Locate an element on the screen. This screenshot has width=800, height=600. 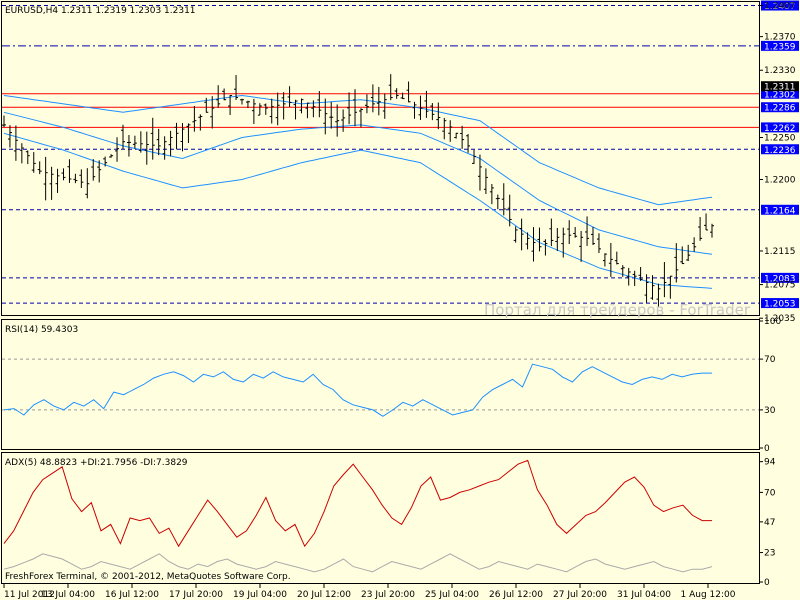
x-tick-label-3: 17 Jul 20:00 is located at coordinates (196, 595).